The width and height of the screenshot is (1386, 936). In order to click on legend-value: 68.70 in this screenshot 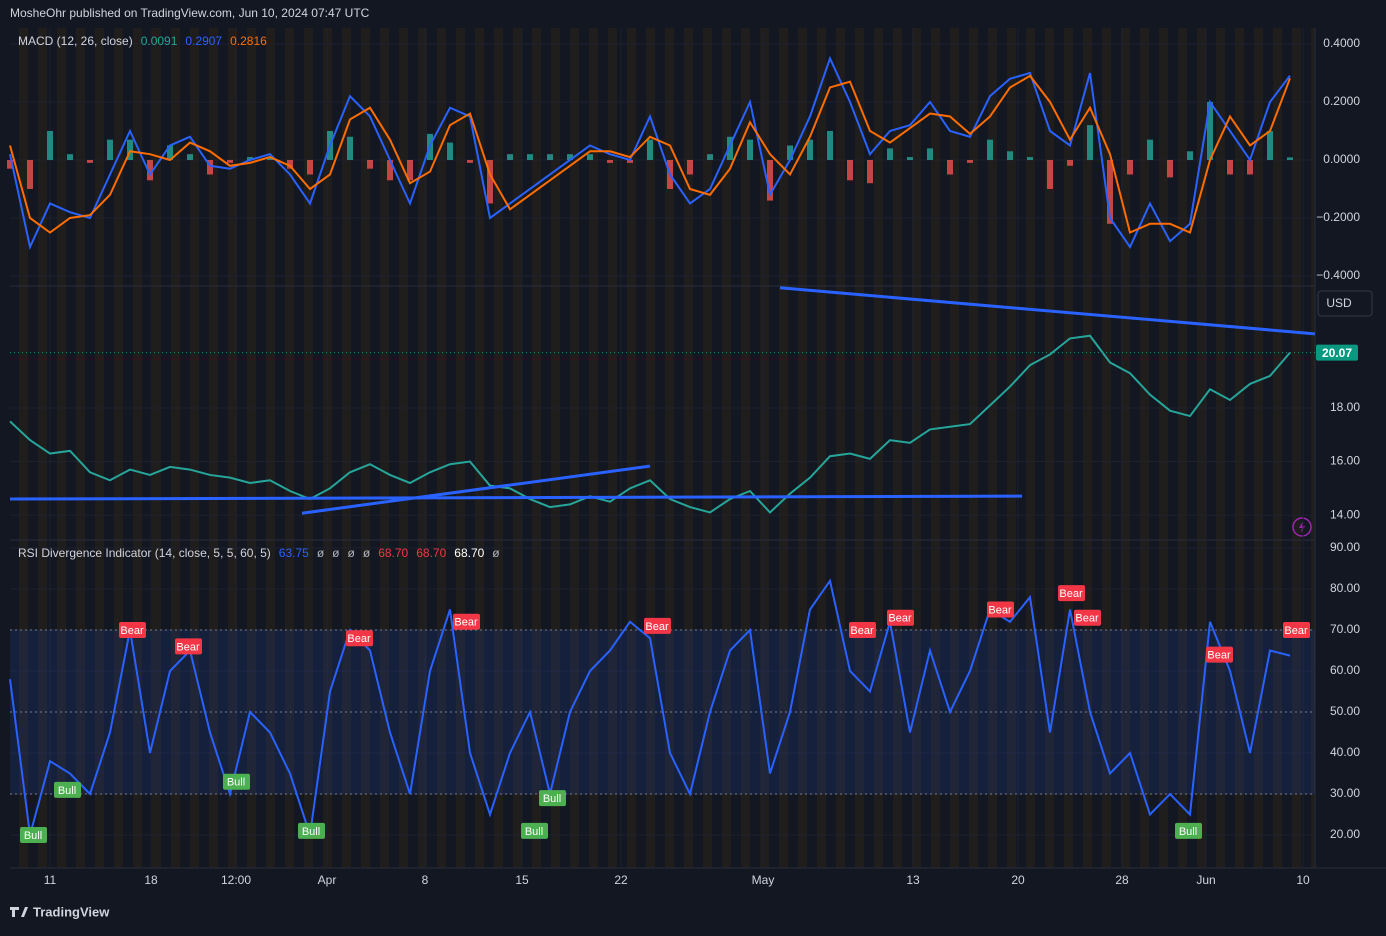, I will do `click(393, 553)`.